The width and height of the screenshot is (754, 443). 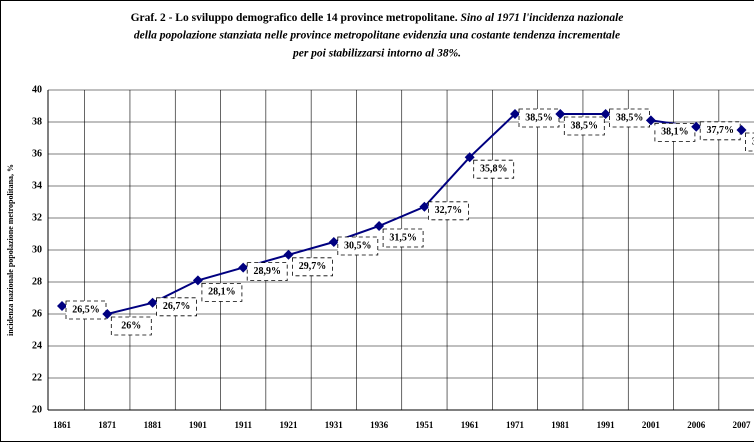 What do you see at coordinates (289, 425) in the screenshot?
I see `x-tick-label: 1921` at bounding box center [289, 425].